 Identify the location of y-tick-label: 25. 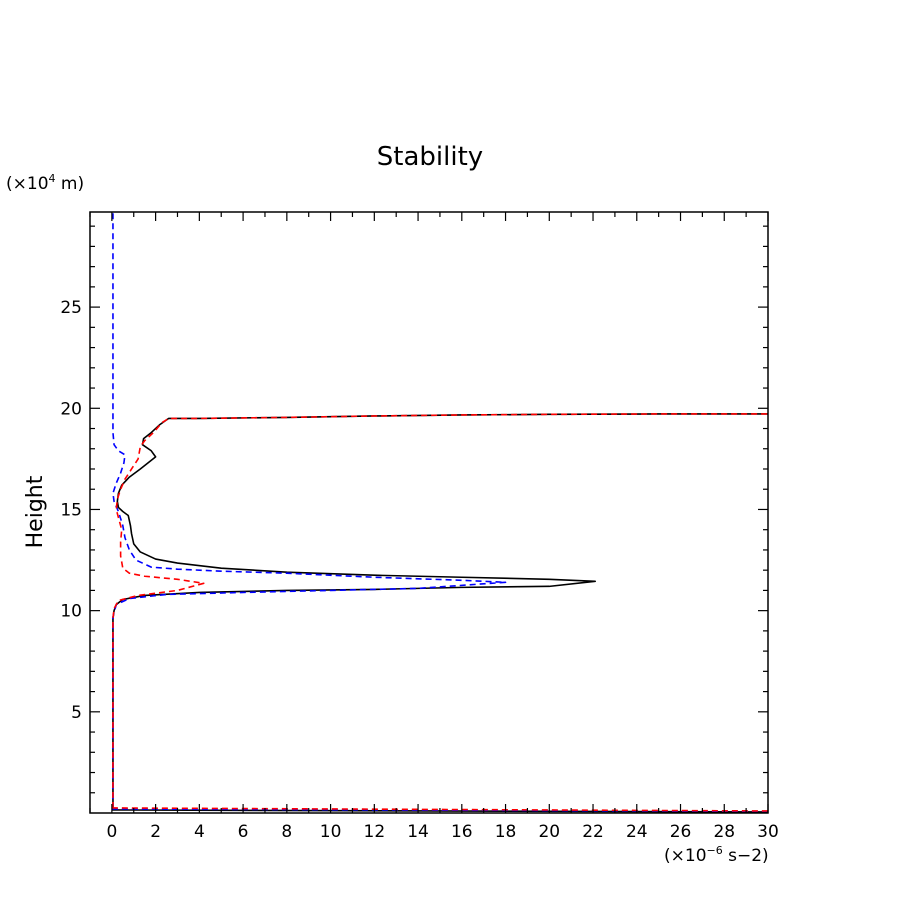
(71, 308).